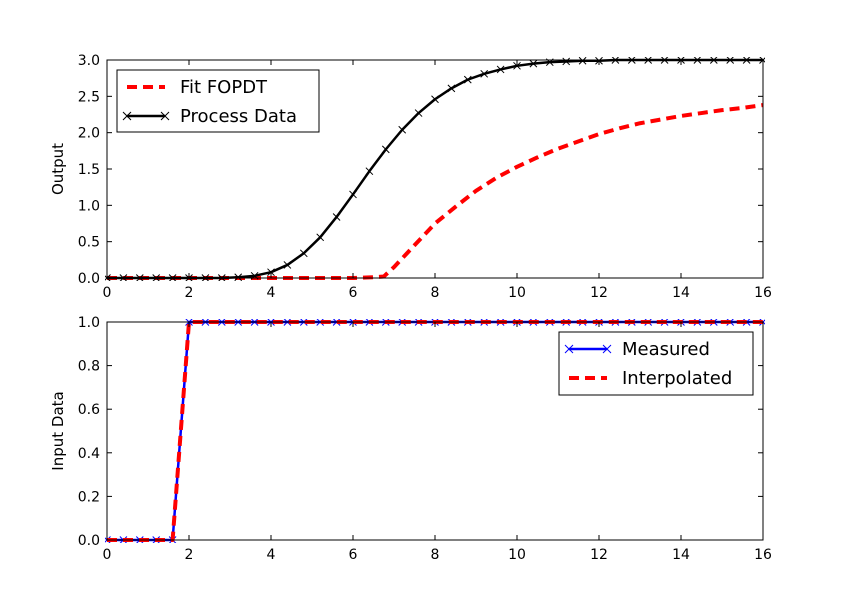 Image resolution: width=847 pixels, height=600 pixels. What do you see at coordinates (58, 430) in the screenshot?
I see `y-axis-label: Input Data` at bounding box center [58, 430].